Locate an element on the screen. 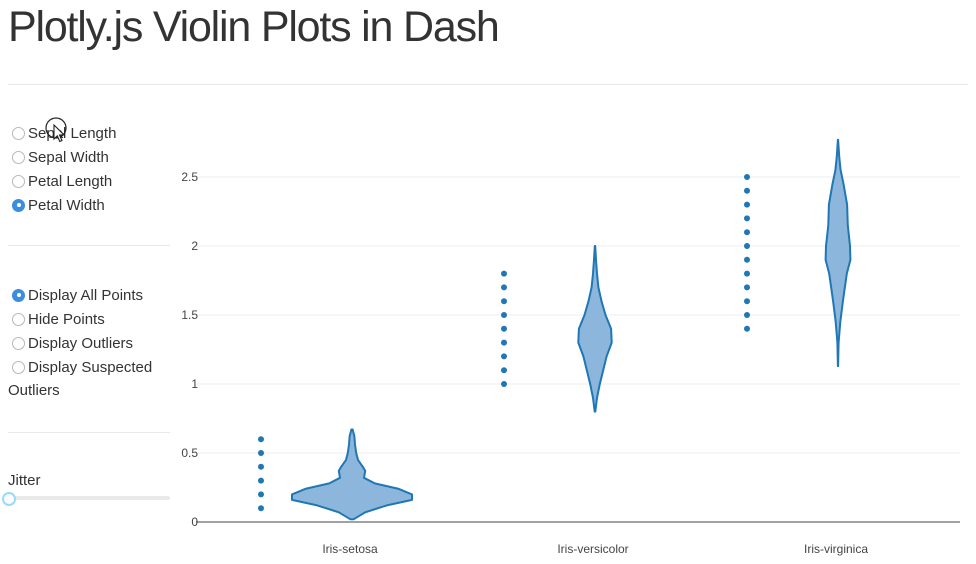  x-tick-label: Iris-versicolor is located at coordinates (592, 549).